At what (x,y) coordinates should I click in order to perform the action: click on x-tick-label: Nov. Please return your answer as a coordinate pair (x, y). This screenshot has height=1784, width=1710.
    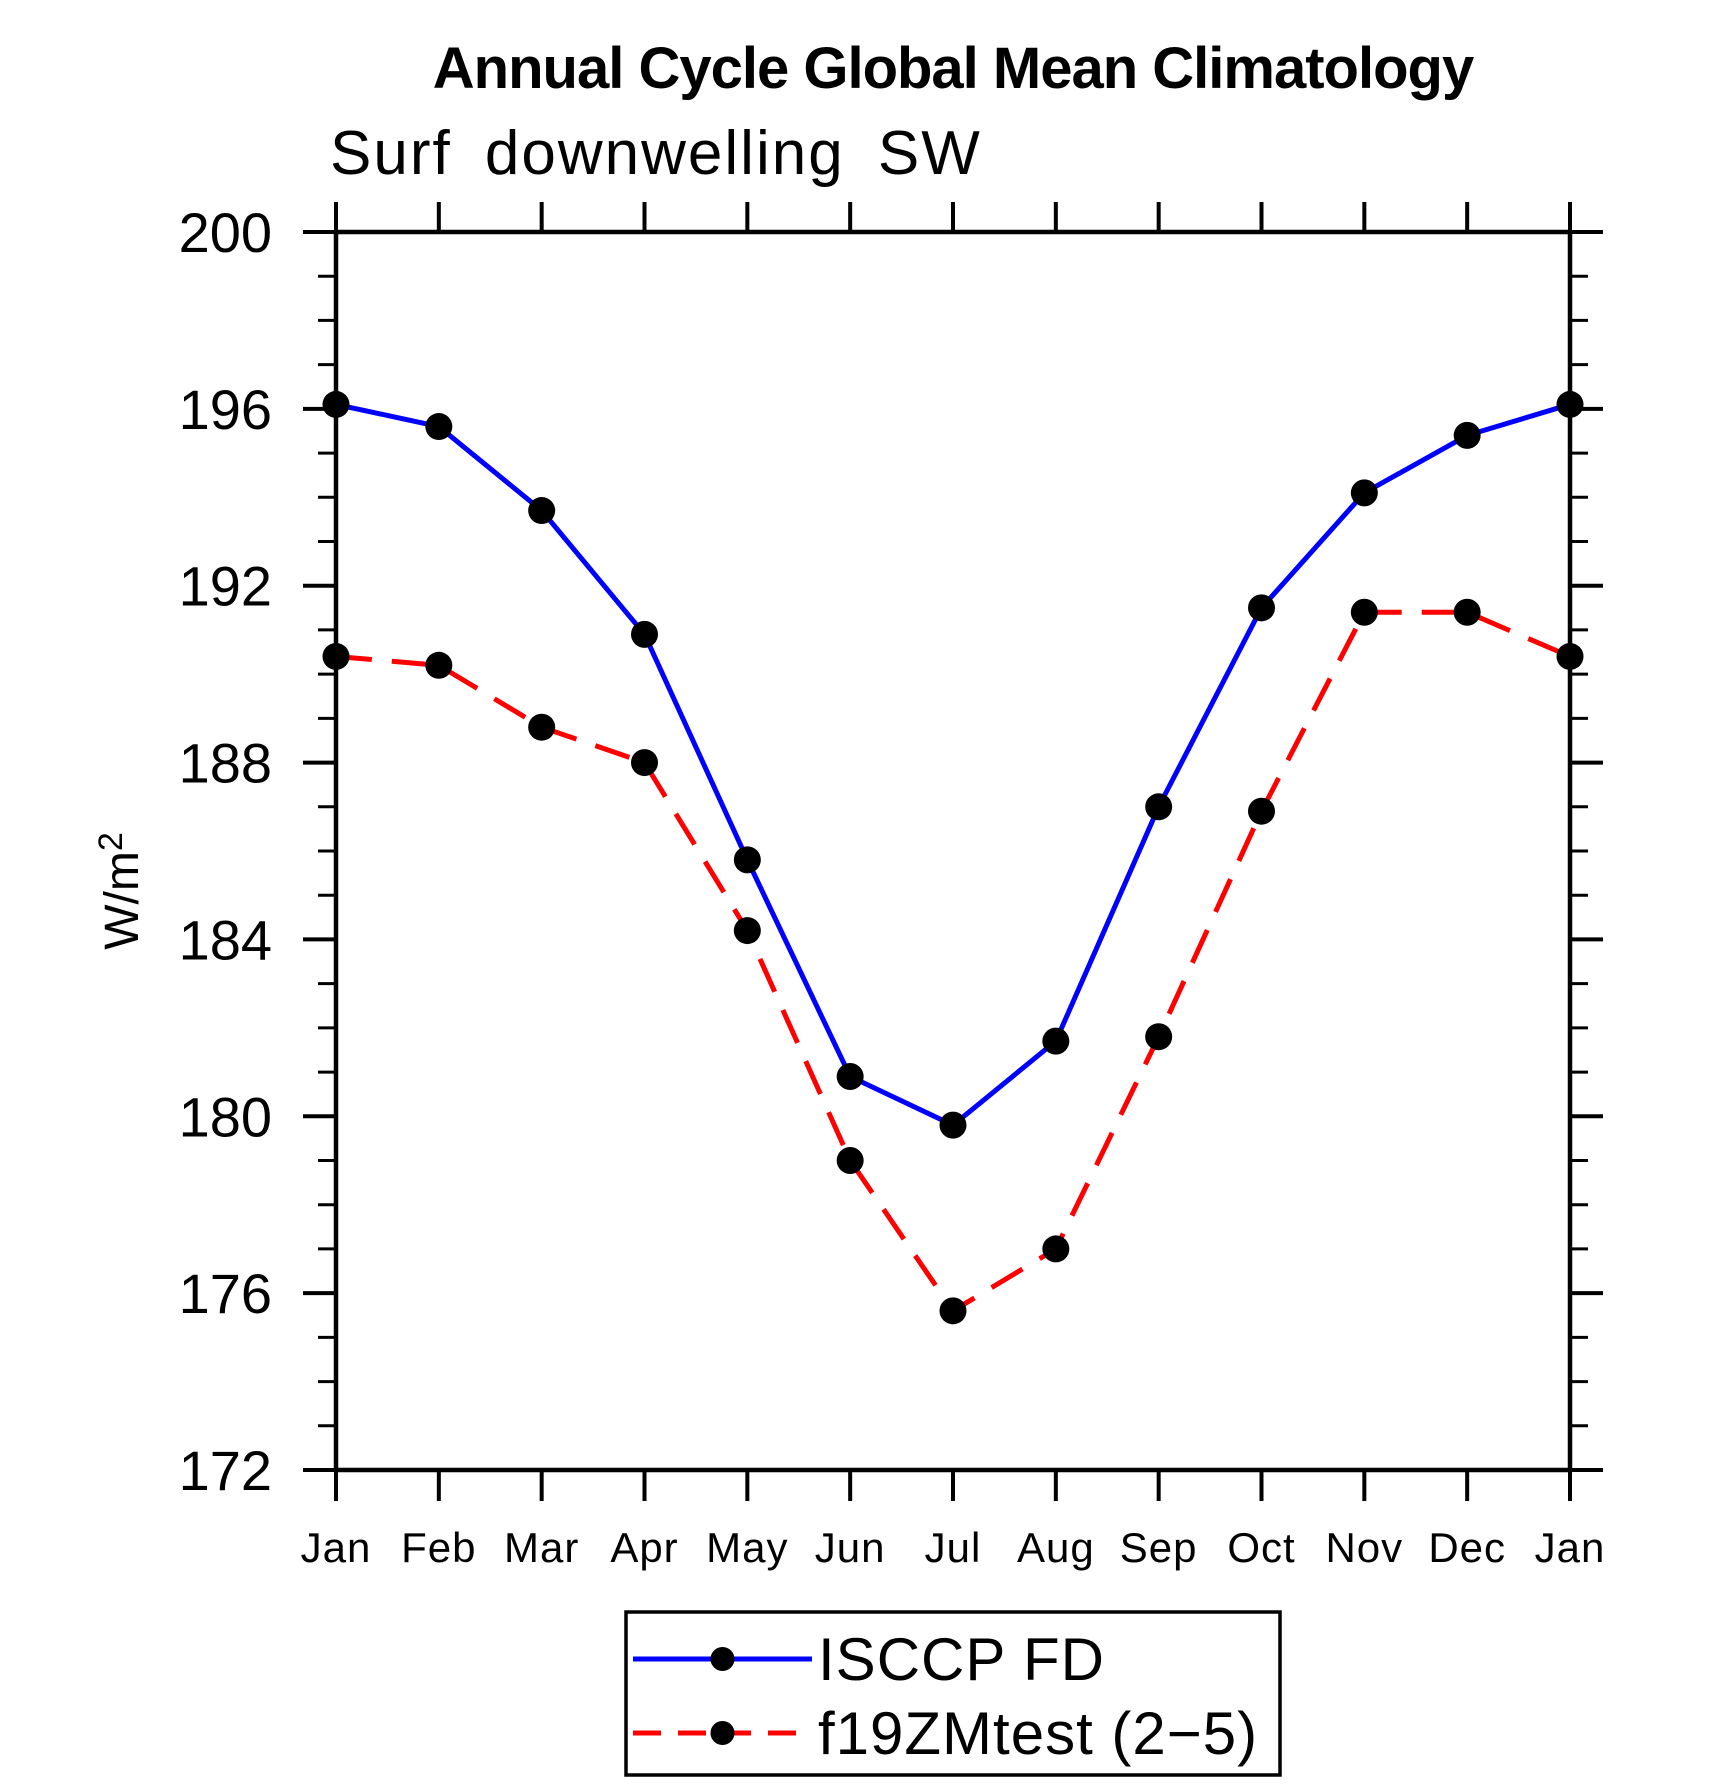
    Looking at the image, I should click on (1364, 1547).